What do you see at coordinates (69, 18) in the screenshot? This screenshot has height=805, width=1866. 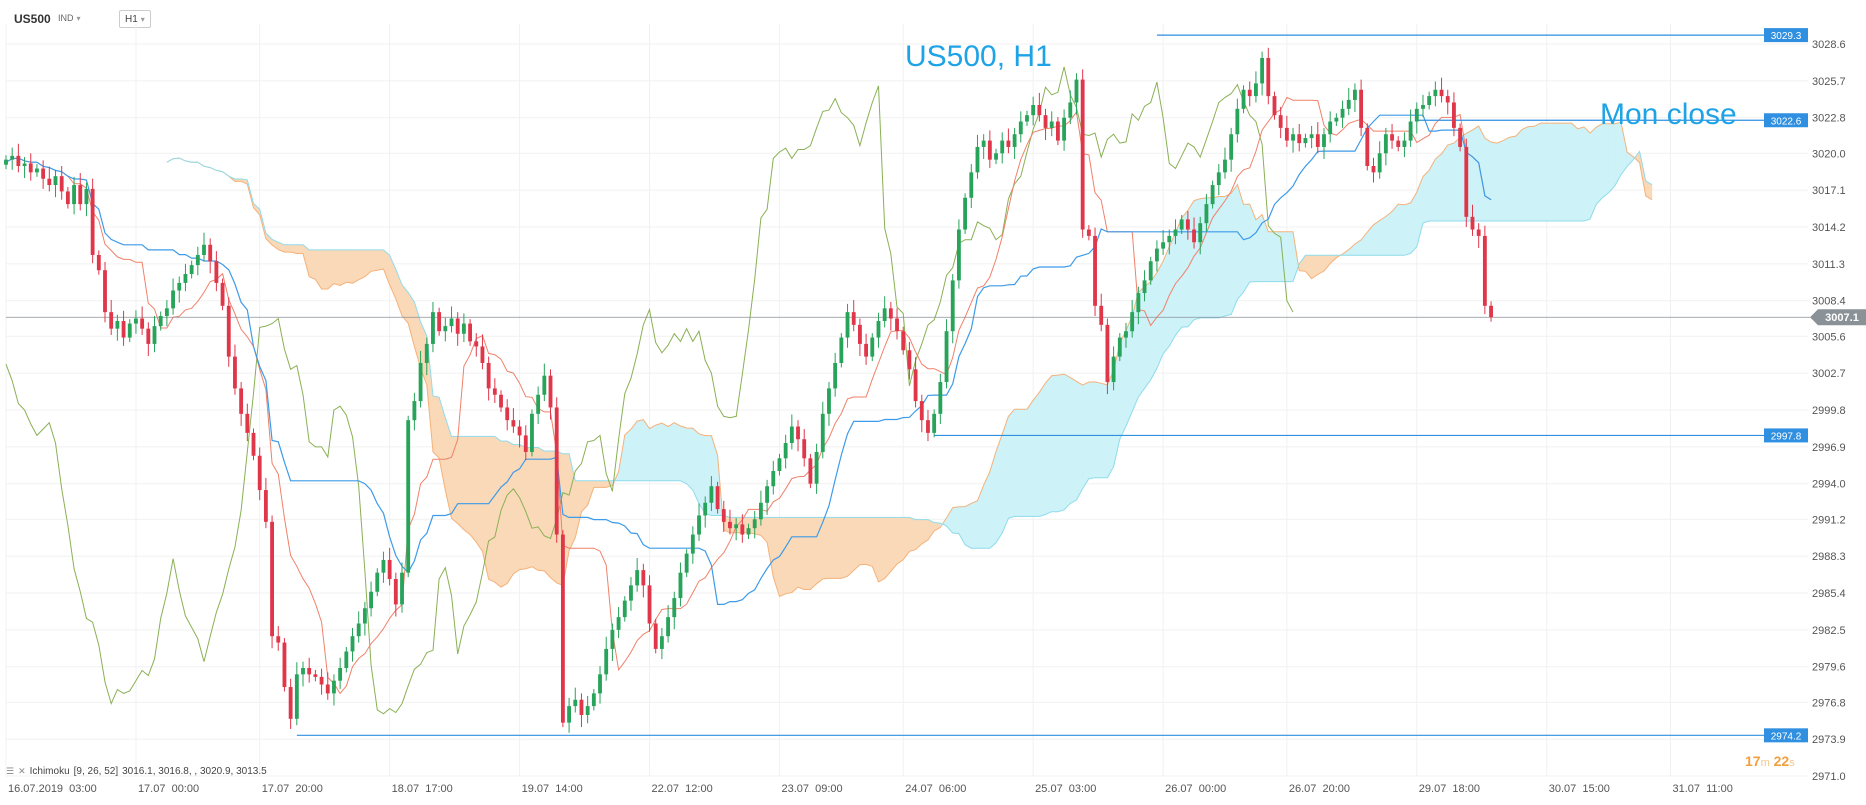 I see `instrument-type-selector: IND ▾` at bounding box center [69, 18].